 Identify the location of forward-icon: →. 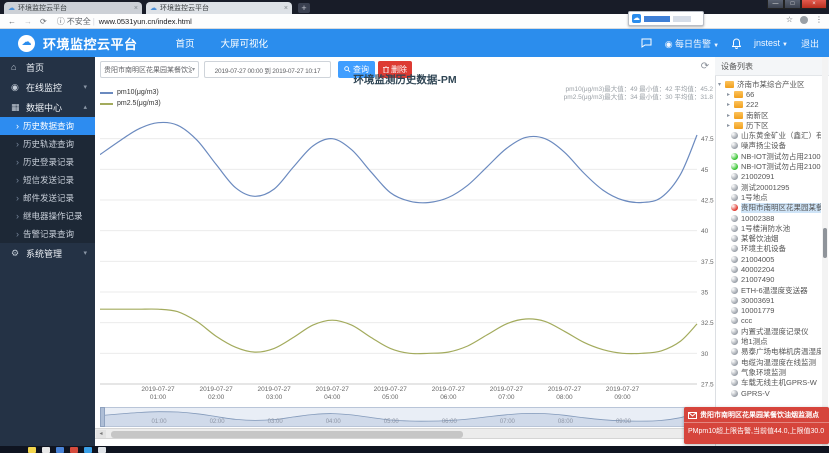
(28, 21).